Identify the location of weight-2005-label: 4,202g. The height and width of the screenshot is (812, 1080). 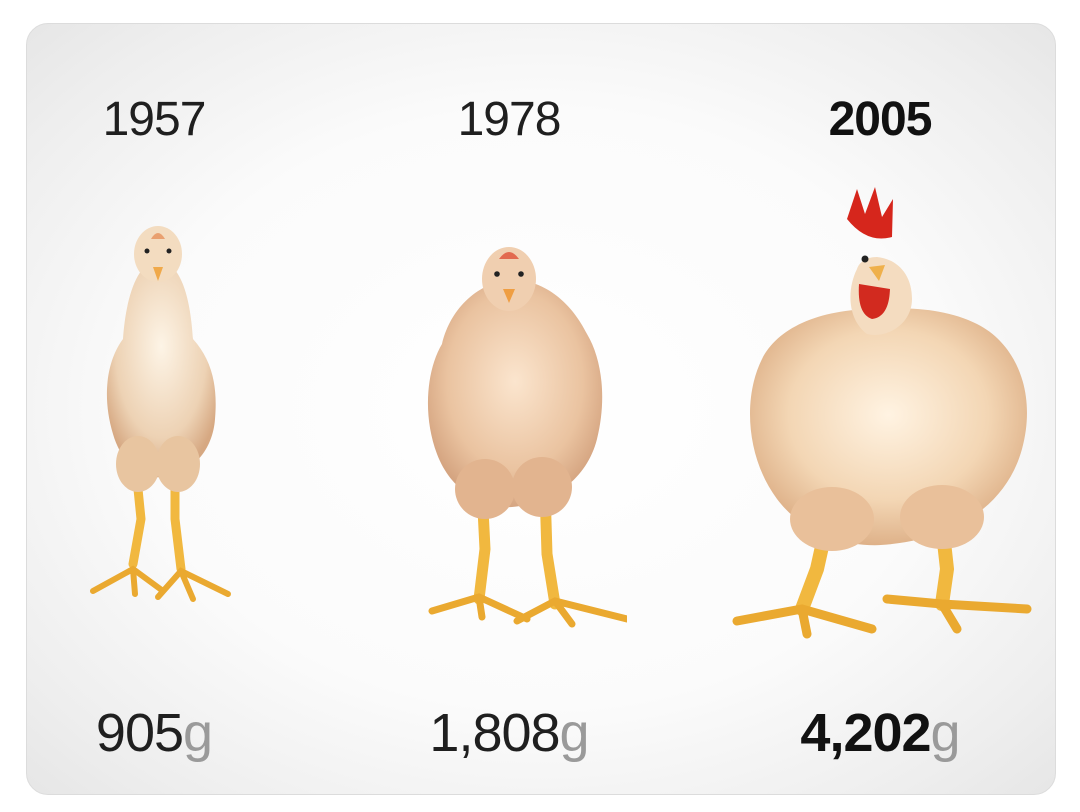
(880, 733).